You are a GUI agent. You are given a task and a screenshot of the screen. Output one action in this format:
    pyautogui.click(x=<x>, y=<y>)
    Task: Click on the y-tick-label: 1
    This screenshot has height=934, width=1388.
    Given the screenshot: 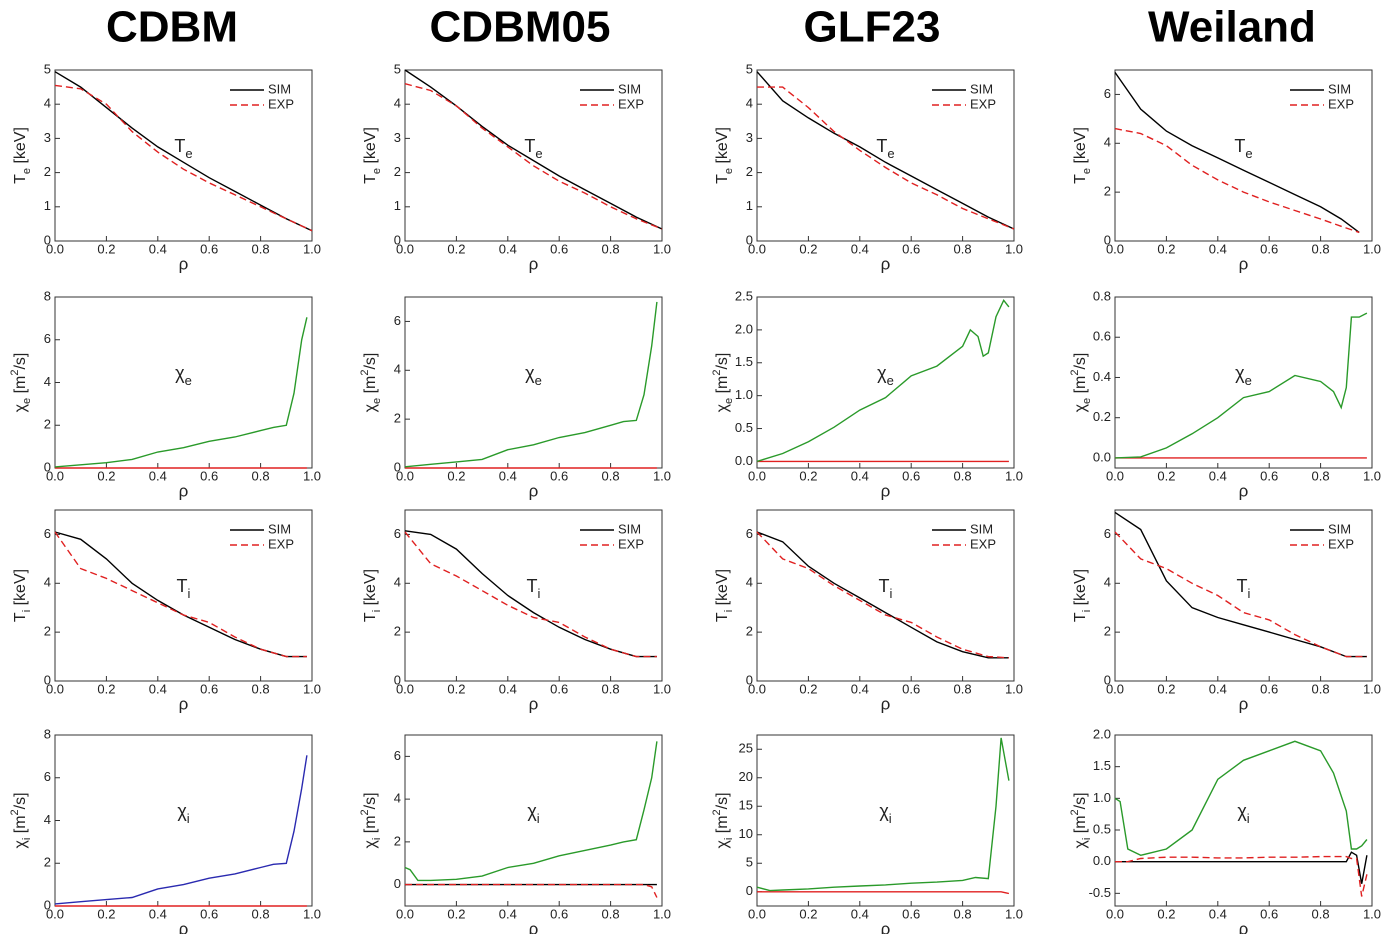 What is the action you would take?
    pyautogui.click(x=397, y=205)
    